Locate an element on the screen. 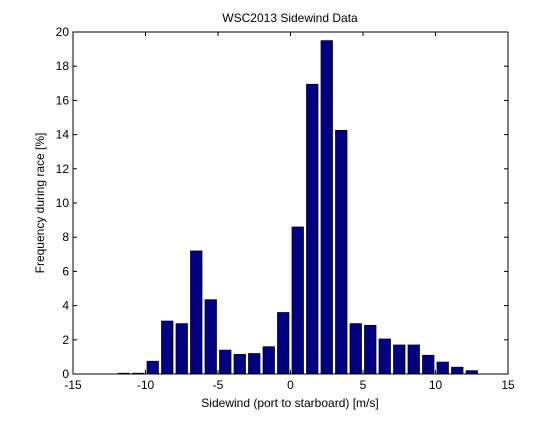 The height and width of the screenshot is (425, 560). y-axis-label: Frequency during race [%] is located at coordinates (40, 203).